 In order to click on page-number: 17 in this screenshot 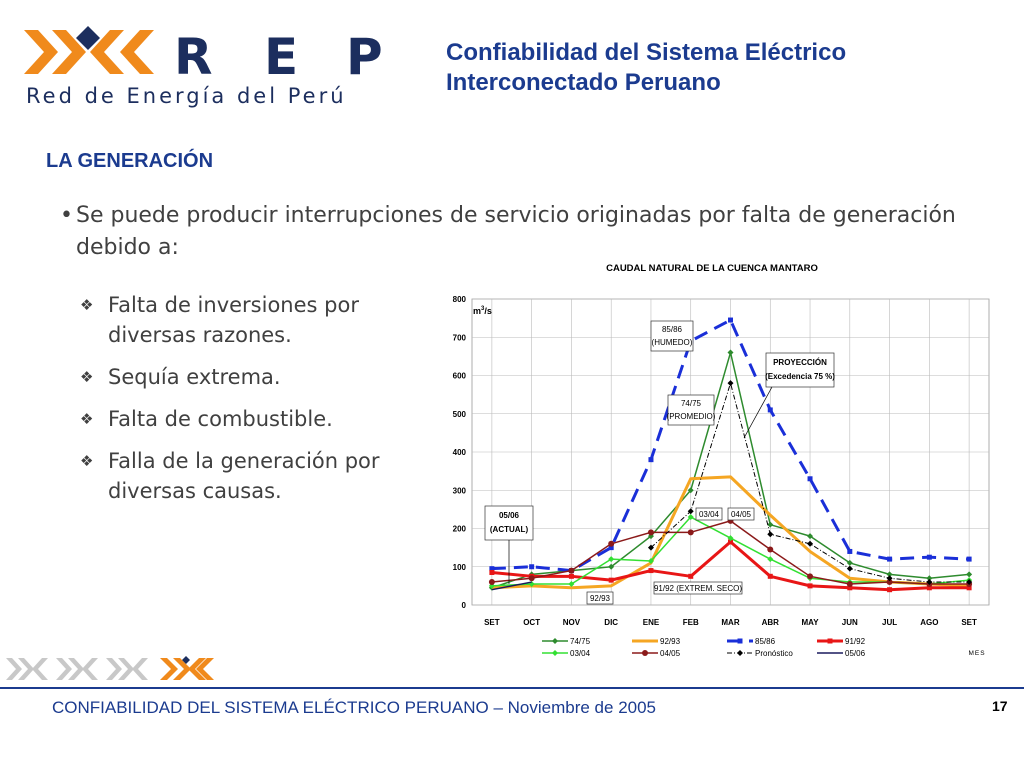, I will do `click(1000, 706)`.